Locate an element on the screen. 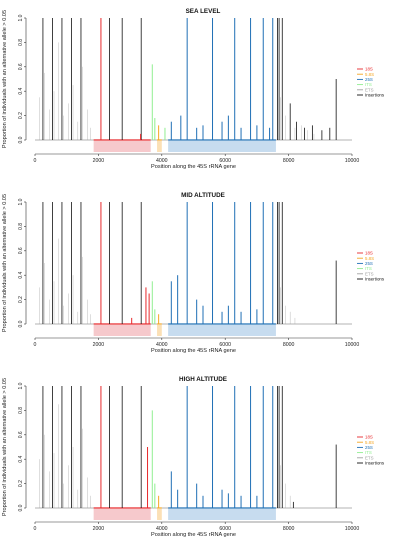  chart-title: MID ALTITUDE is located at coordinates (203, 195).